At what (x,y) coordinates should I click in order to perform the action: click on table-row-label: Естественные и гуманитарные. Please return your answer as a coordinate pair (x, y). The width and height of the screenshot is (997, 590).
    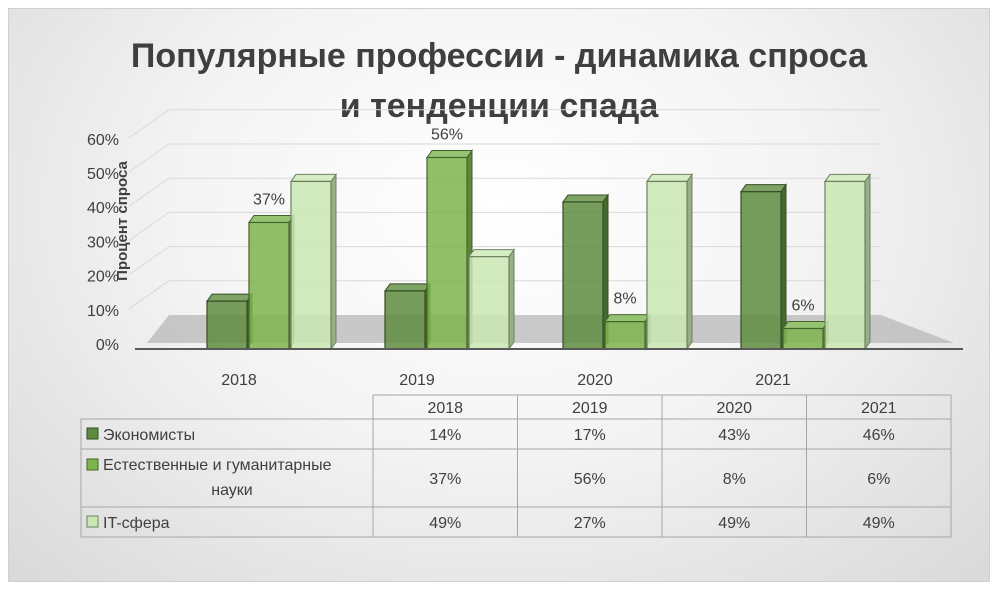
    Looking at the image, I should click on (217, 465).